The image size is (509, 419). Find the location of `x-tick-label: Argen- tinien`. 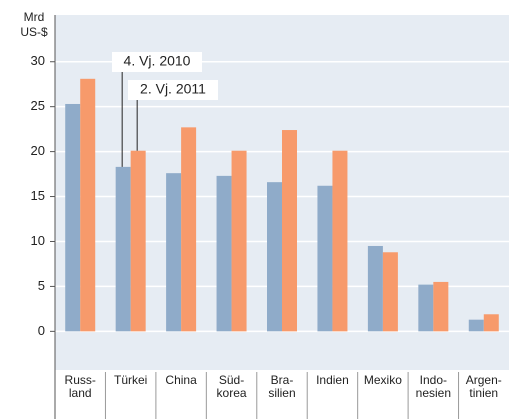

x-tick-label: Argen- tinien is located at coordinates (483, 386).